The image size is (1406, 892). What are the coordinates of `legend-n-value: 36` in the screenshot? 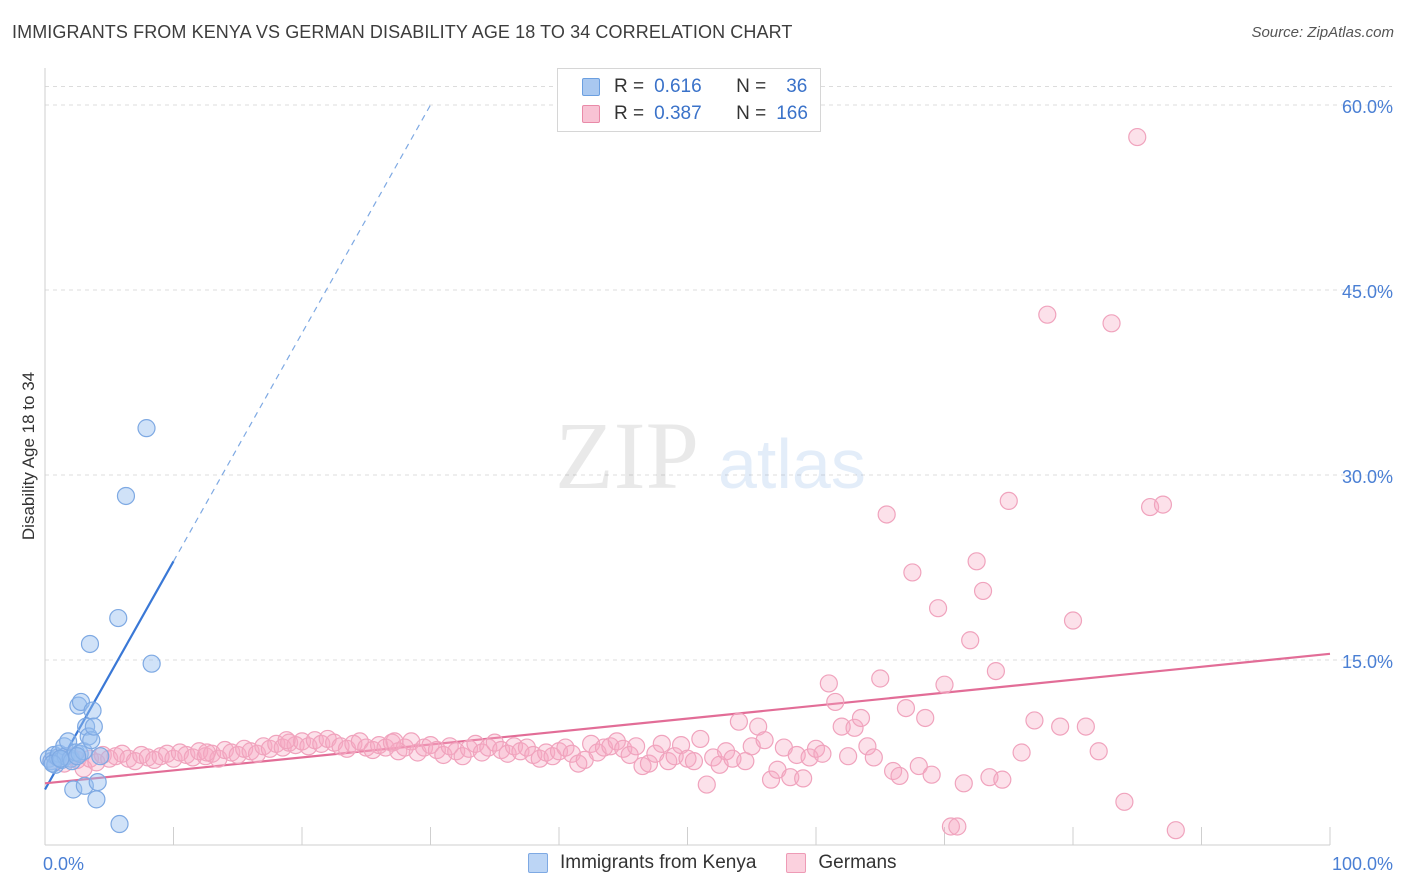 It's located at (797, 86).